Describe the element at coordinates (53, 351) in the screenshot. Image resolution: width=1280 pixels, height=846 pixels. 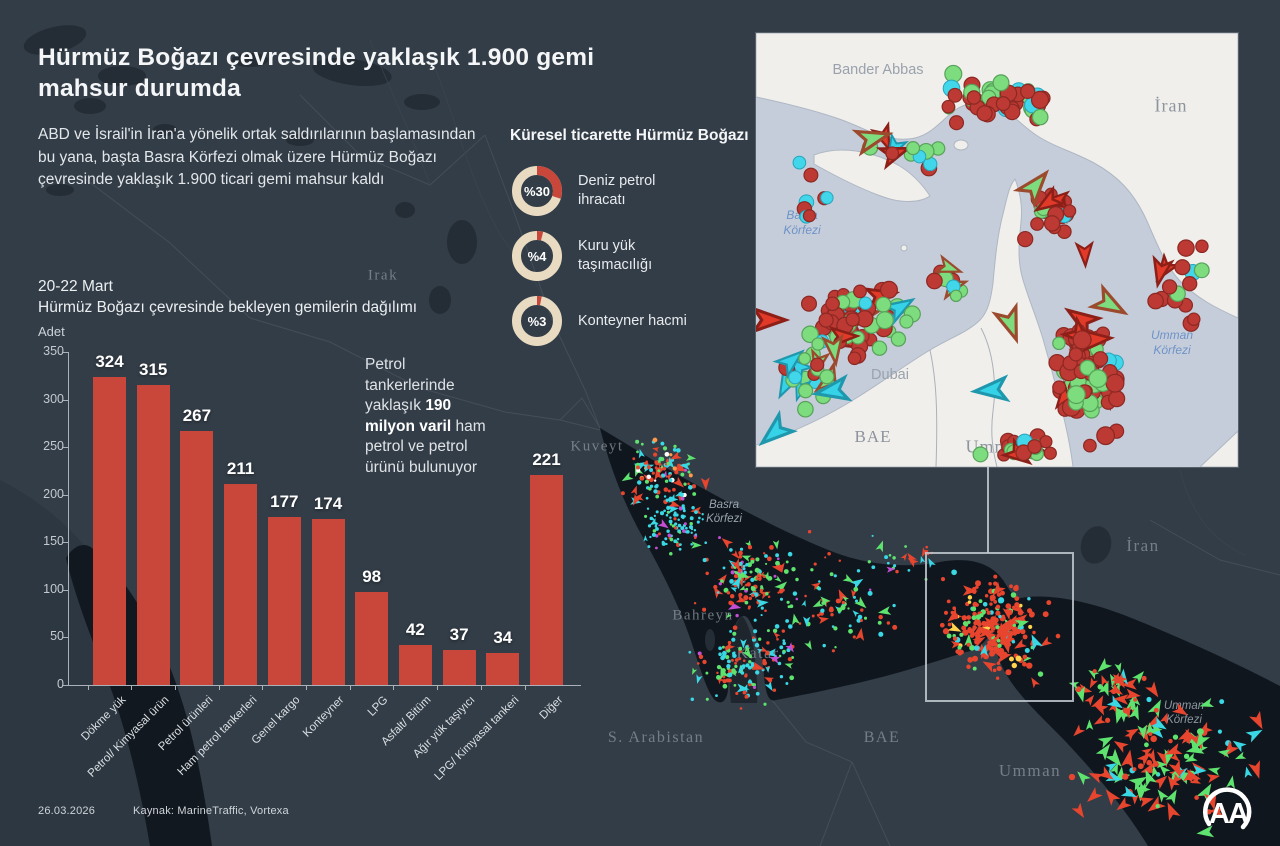
I see `y-tick-label: 350` at that location.